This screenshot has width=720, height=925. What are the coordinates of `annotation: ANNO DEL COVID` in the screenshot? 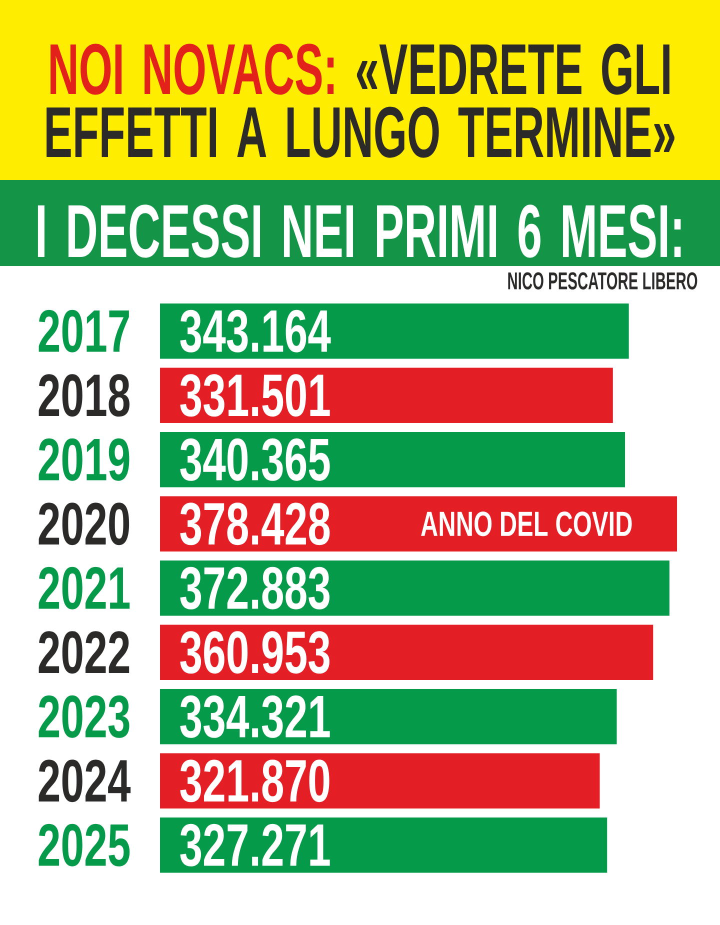 It's located at (526, 523).